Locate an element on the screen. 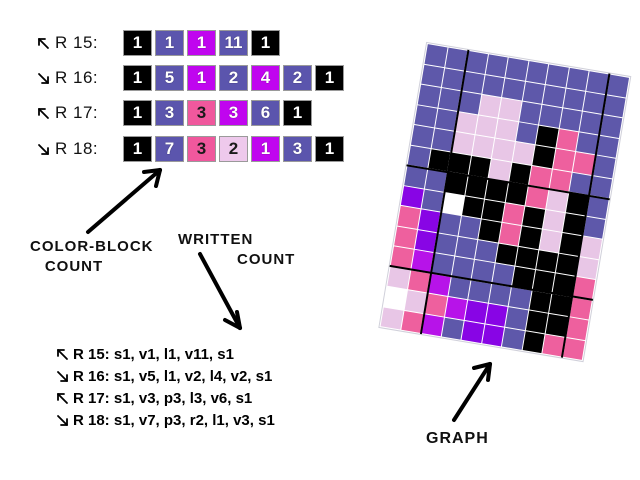 The height and width of the screenshot is (480, 640). arrow-to-color-blocks is located at coordinates (124, 201).